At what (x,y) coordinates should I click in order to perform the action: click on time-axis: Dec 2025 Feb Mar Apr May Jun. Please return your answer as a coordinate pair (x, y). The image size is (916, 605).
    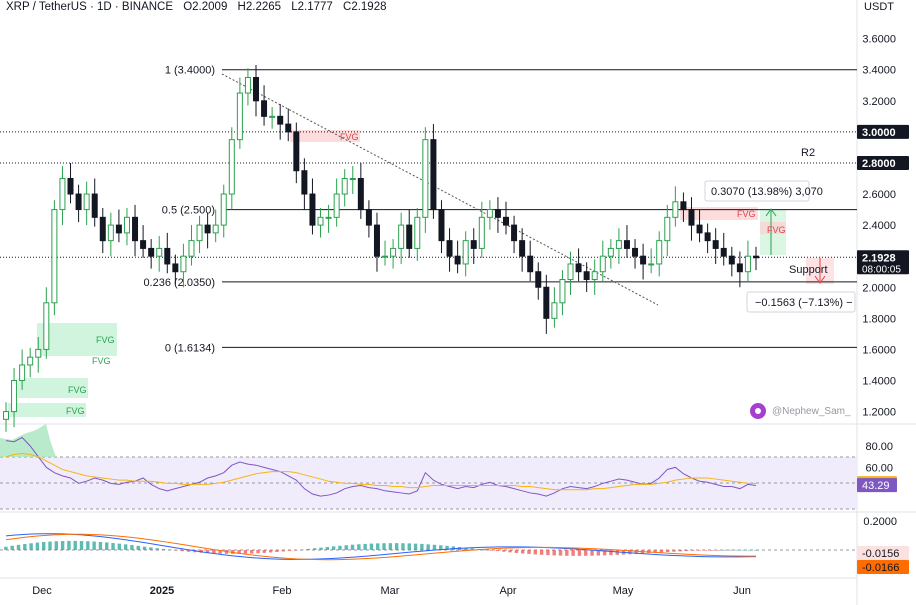
    Looking at the image, I should click on (391, 591).